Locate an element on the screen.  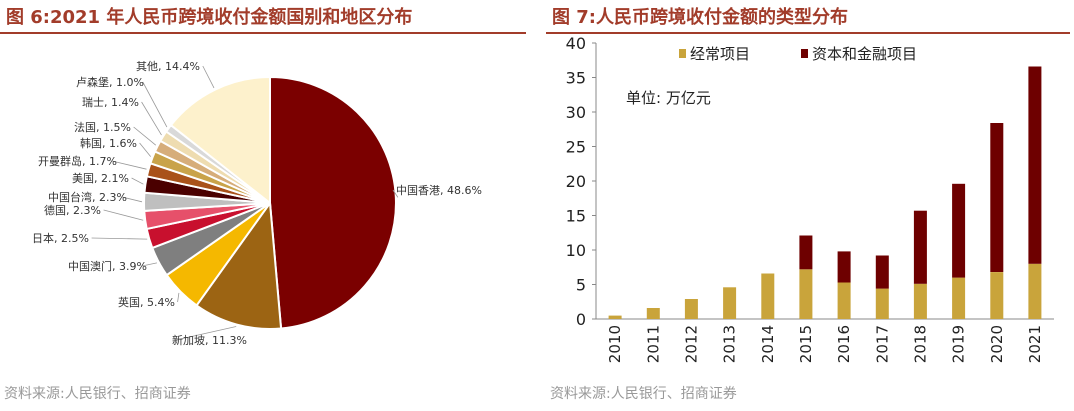
pie-slice-label: 中国台湾, 2.3% is located at coordinates (87, 197).